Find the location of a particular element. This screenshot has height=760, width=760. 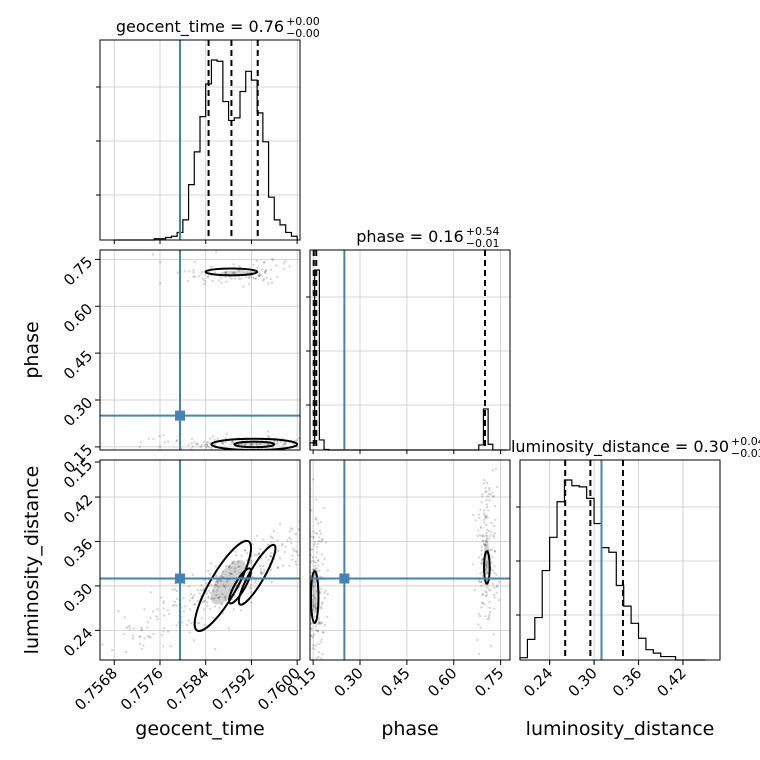

axes-frame is located at coordinates (200, 350).